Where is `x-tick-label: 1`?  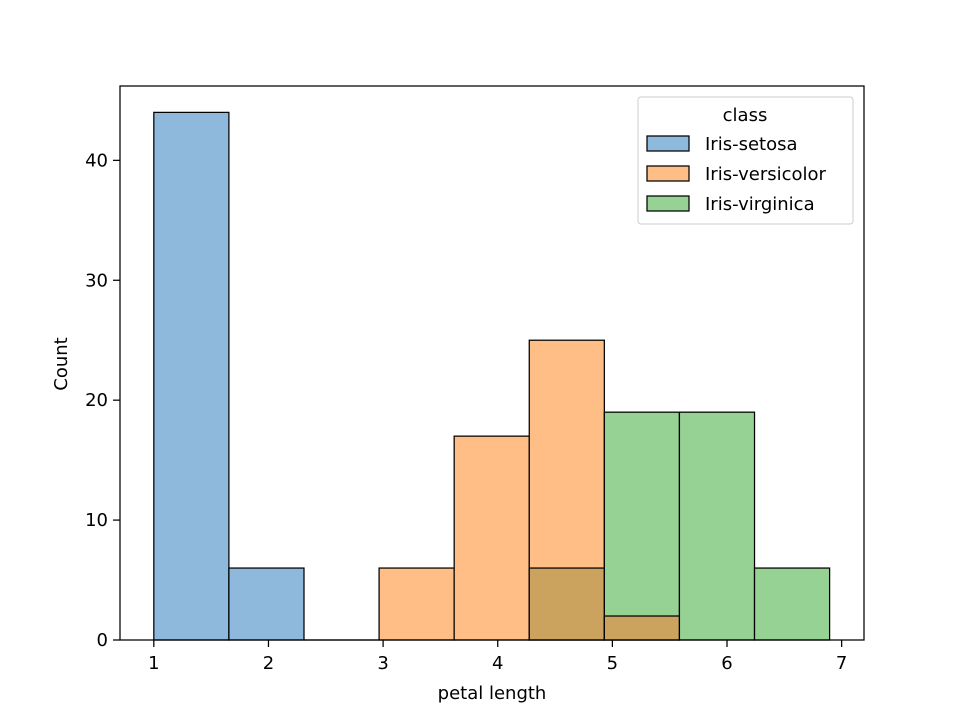 x-tick-label: 1 is located at coordinates (153, 663).